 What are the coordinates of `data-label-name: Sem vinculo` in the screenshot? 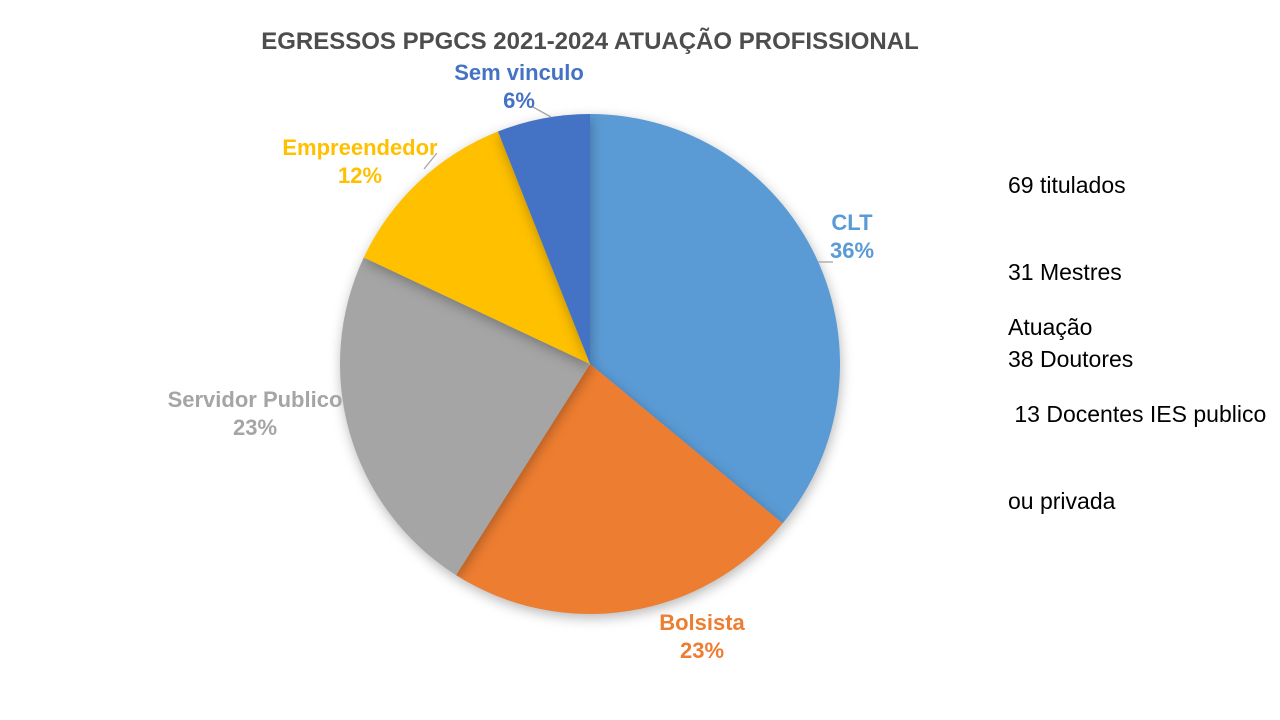 It's located at (519, 72).